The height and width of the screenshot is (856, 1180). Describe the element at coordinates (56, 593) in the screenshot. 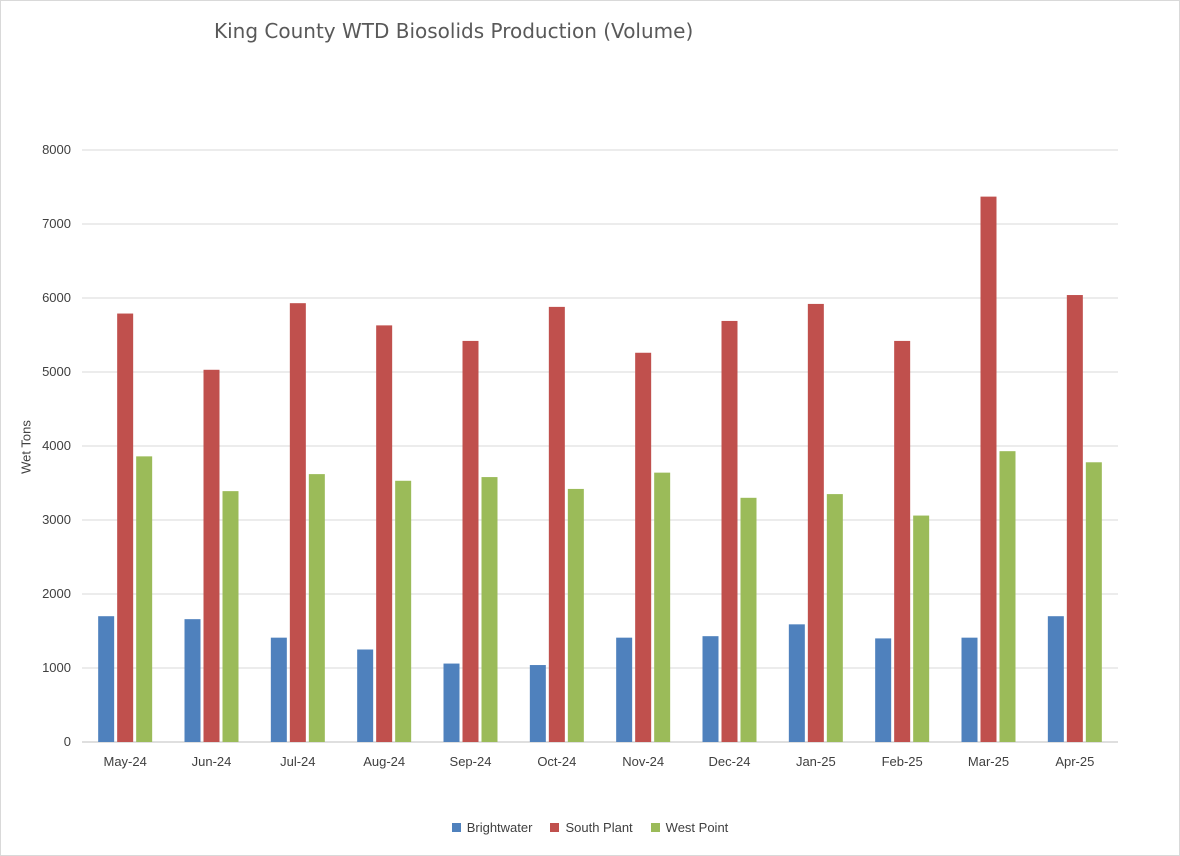

I see `y-tick-label: 2000` at that location.